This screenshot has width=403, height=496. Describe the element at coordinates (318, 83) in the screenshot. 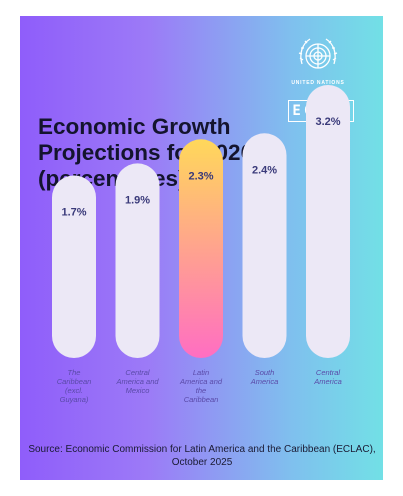

I see `org-name: UNITED NATIONS` at that location.